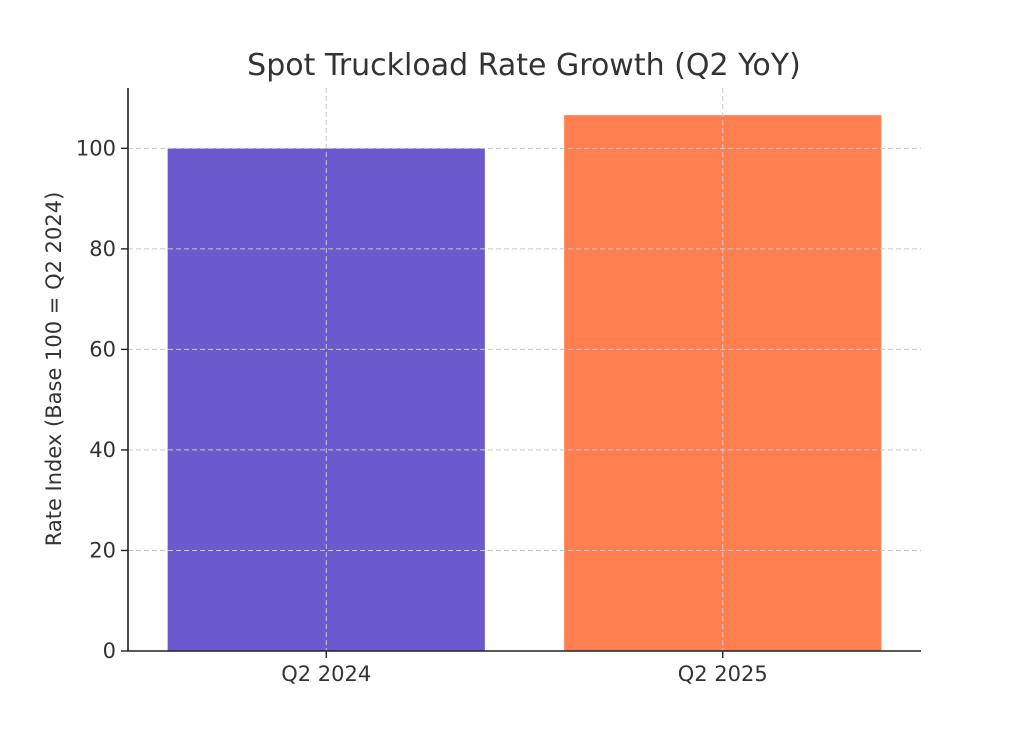 Image resolution: width=1024 pixels, height=731 pixels. What do you see at coordinates (102, 550) in the screenshot?
I see `y-tick-label: 20` at bounding box center [102, 550].